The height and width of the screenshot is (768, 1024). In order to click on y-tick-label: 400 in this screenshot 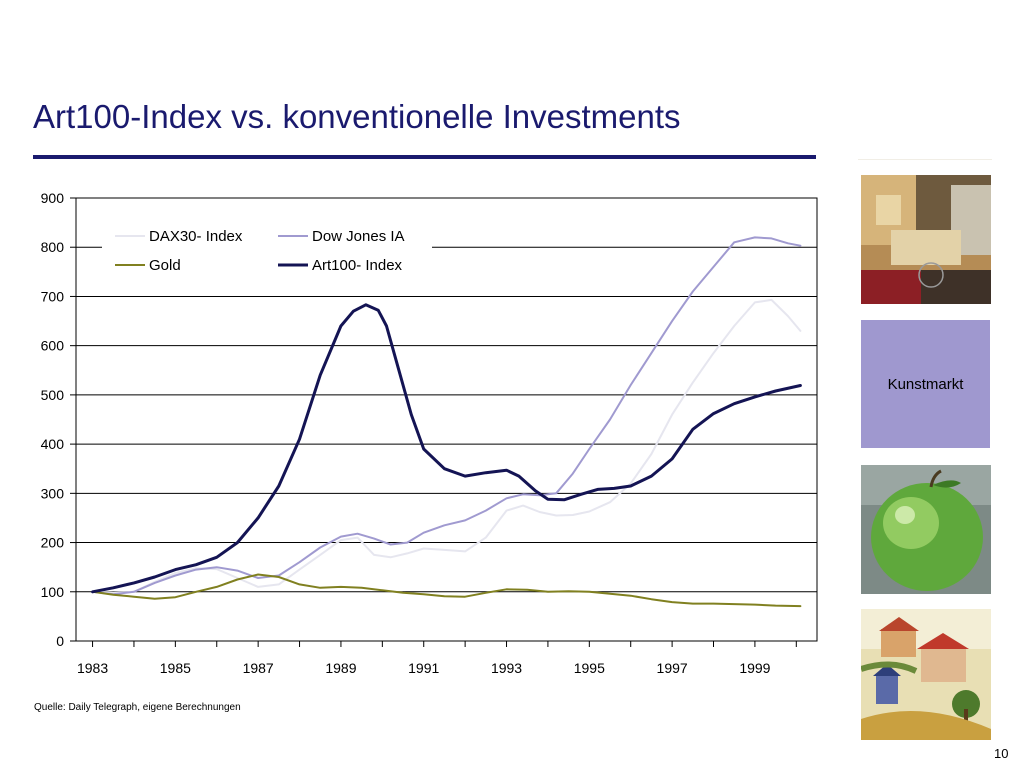, I will do `click(53, 444)`.